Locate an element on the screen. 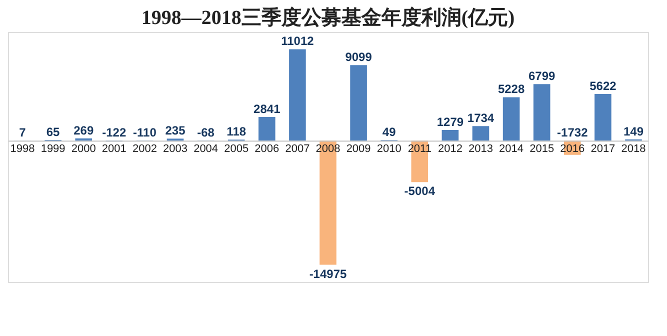 The width and height of the screenshot is (667, 336). data-label: 118 is located at coordinates (236, 131).